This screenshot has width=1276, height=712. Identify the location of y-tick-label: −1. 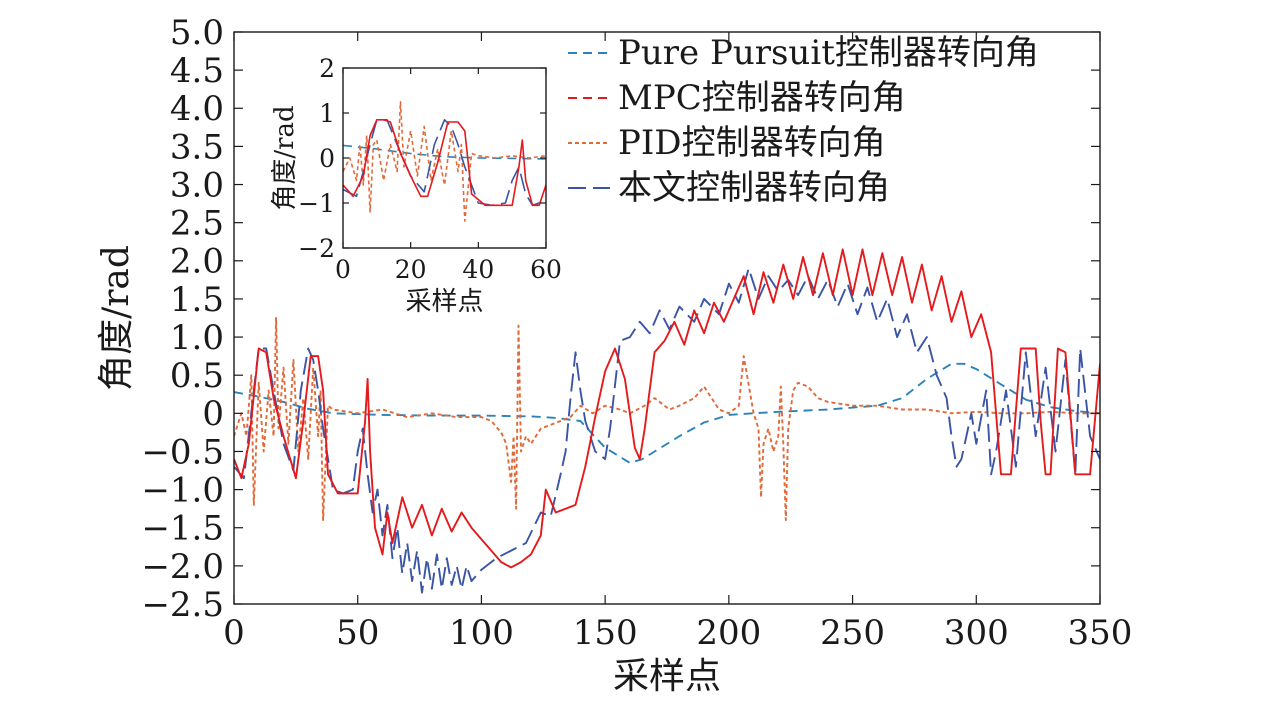
(316, 203).